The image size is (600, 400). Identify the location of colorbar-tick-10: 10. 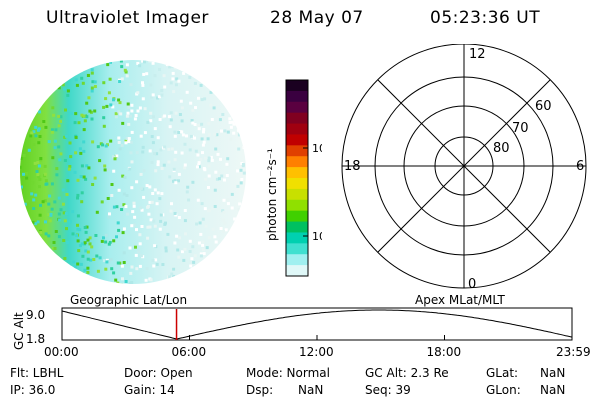
(317, 236).